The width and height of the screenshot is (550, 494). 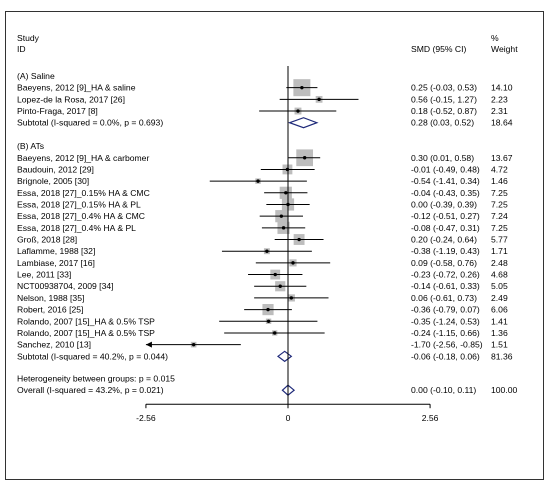 I want to click on study-id: Groß, 2018 [28], so click(x=47, y=240).